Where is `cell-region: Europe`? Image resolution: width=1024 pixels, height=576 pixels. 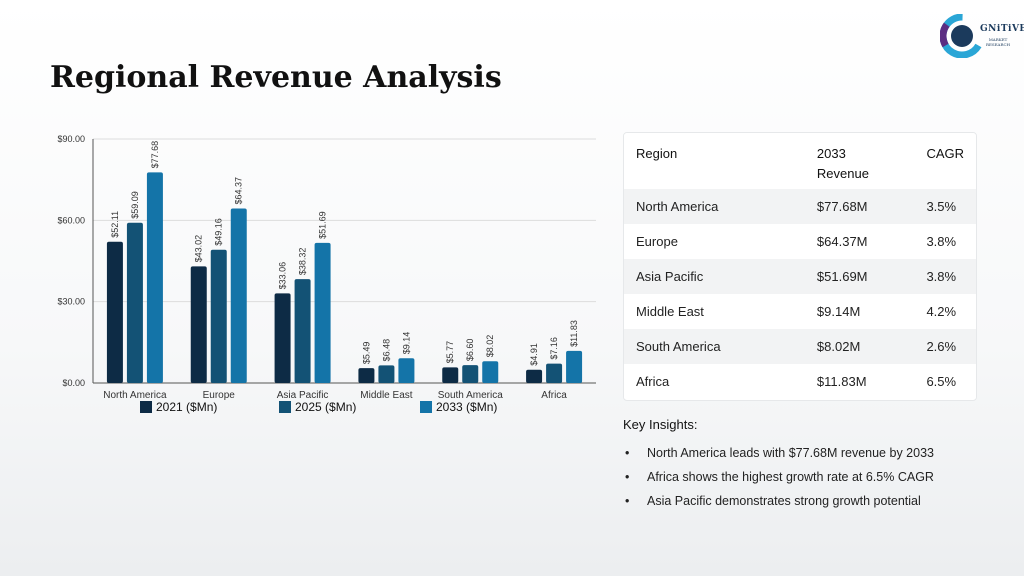 cell-region: Europe is located at coordinates (714, 241).